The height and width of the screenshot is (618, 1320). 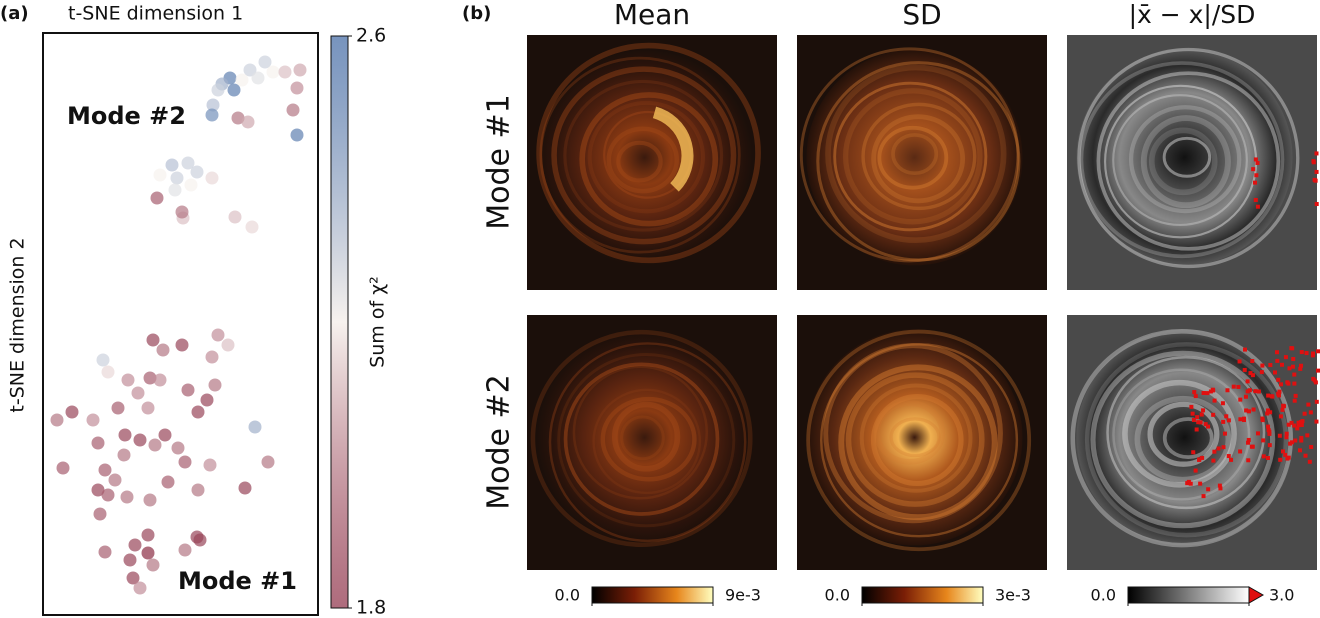 What do you see at coordinates (371, 36) in the screenshot?
I see `colorbar-tick-label: 2.6` at bounding box center [371, 36].